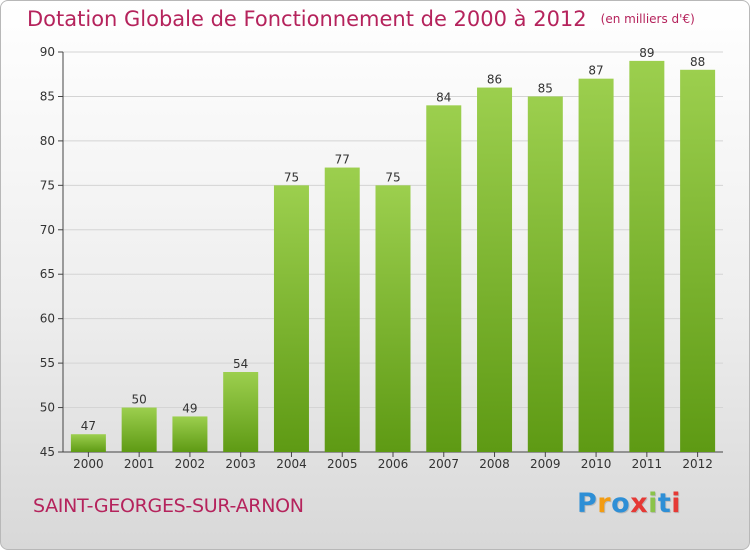  I want to click on data-label: 89, so click(646, 53).